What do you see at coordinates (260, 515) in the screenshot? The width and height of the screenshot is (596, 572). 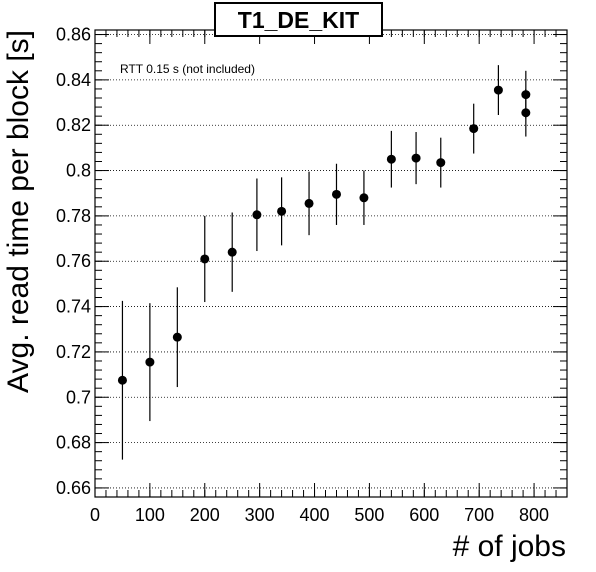 I see `x-tick-label: 300` at bounding box center [260, 515].